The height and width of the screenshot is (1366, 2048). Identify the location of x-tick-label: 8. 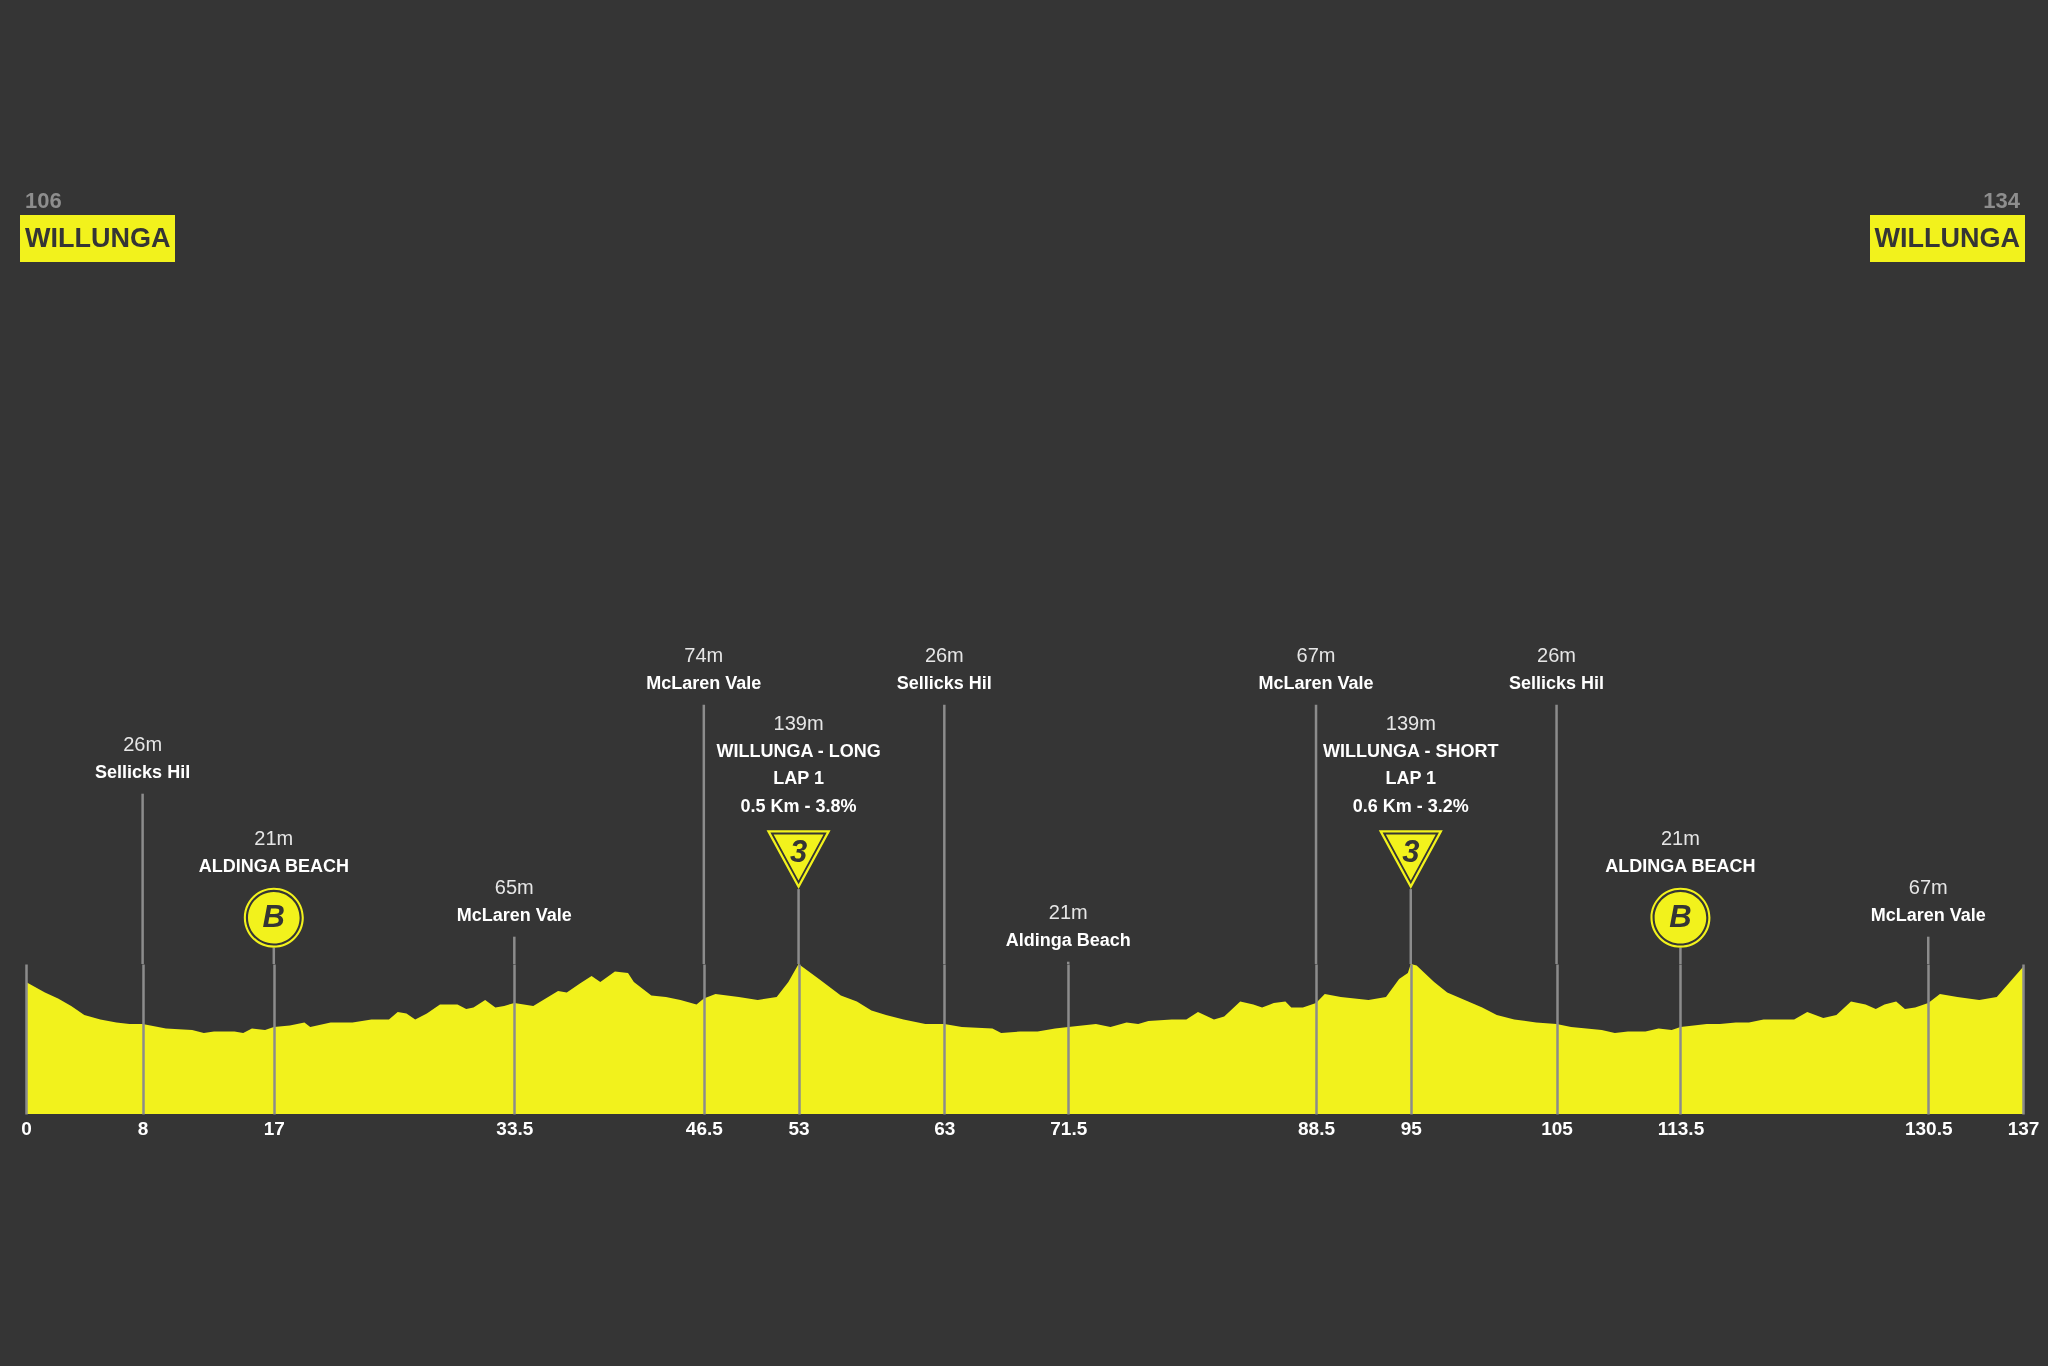
(143, 1128).